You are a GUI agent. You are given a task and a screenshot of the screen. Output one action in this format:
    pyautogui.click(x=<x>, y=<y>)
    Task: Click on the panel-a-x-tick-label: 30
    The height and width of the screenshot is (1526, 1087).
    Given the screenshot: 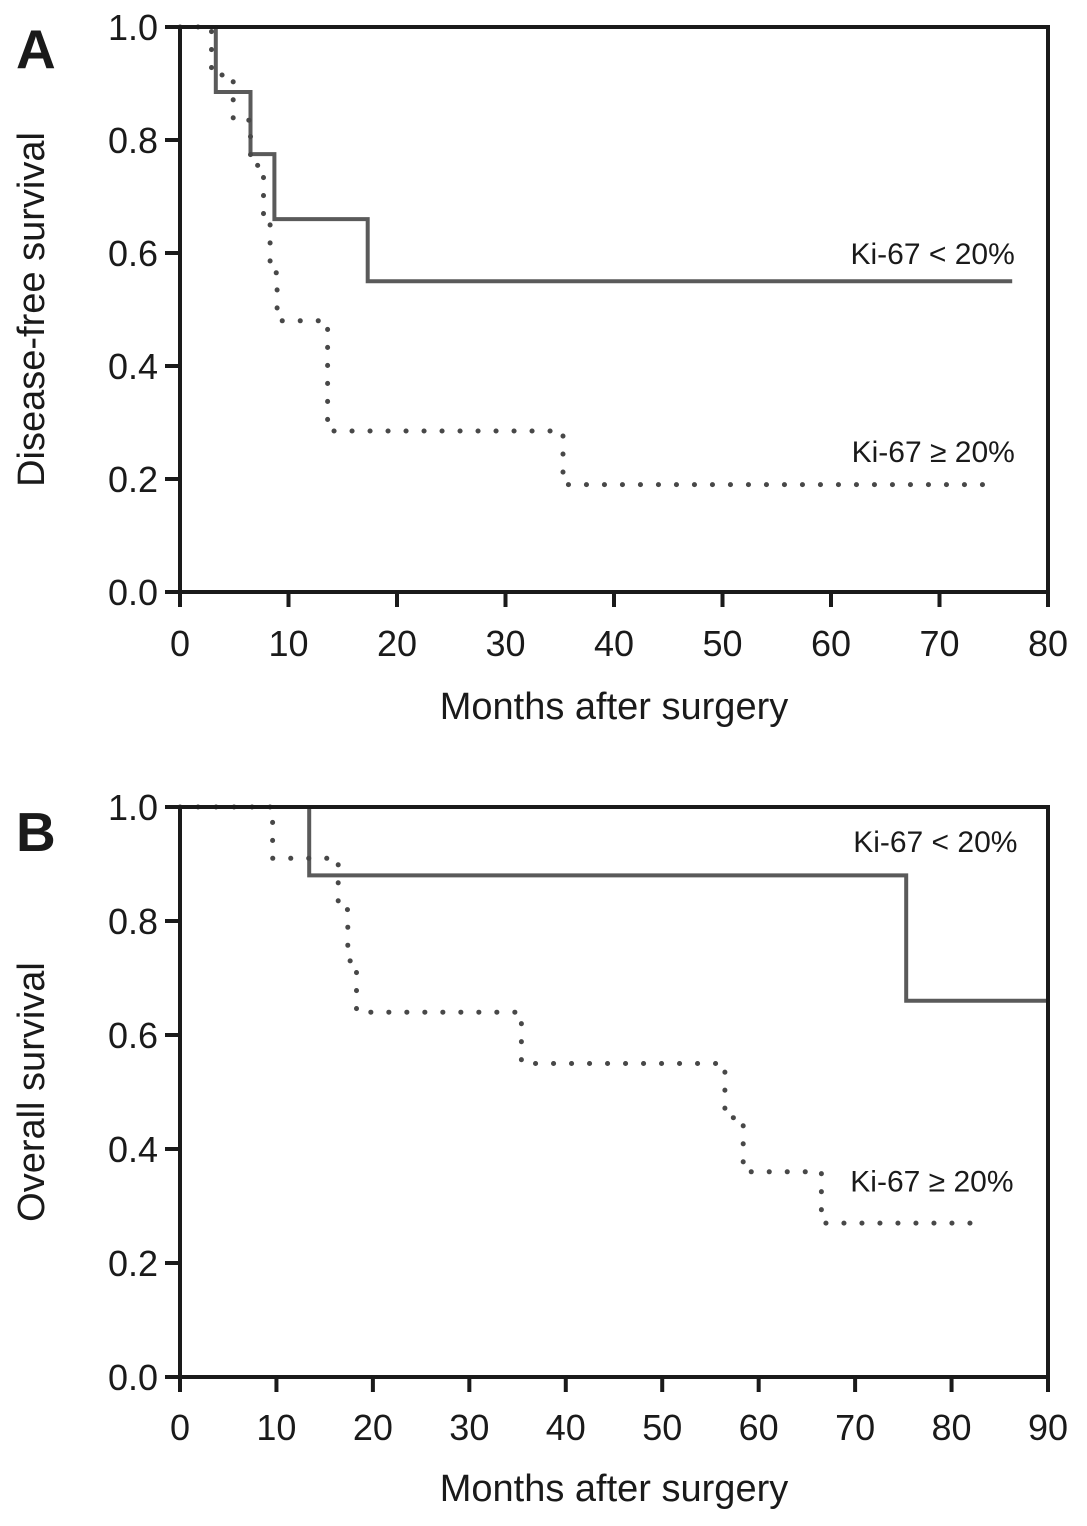 What is the action you would take?
    pyautogui.click(x=505, y=643)
    